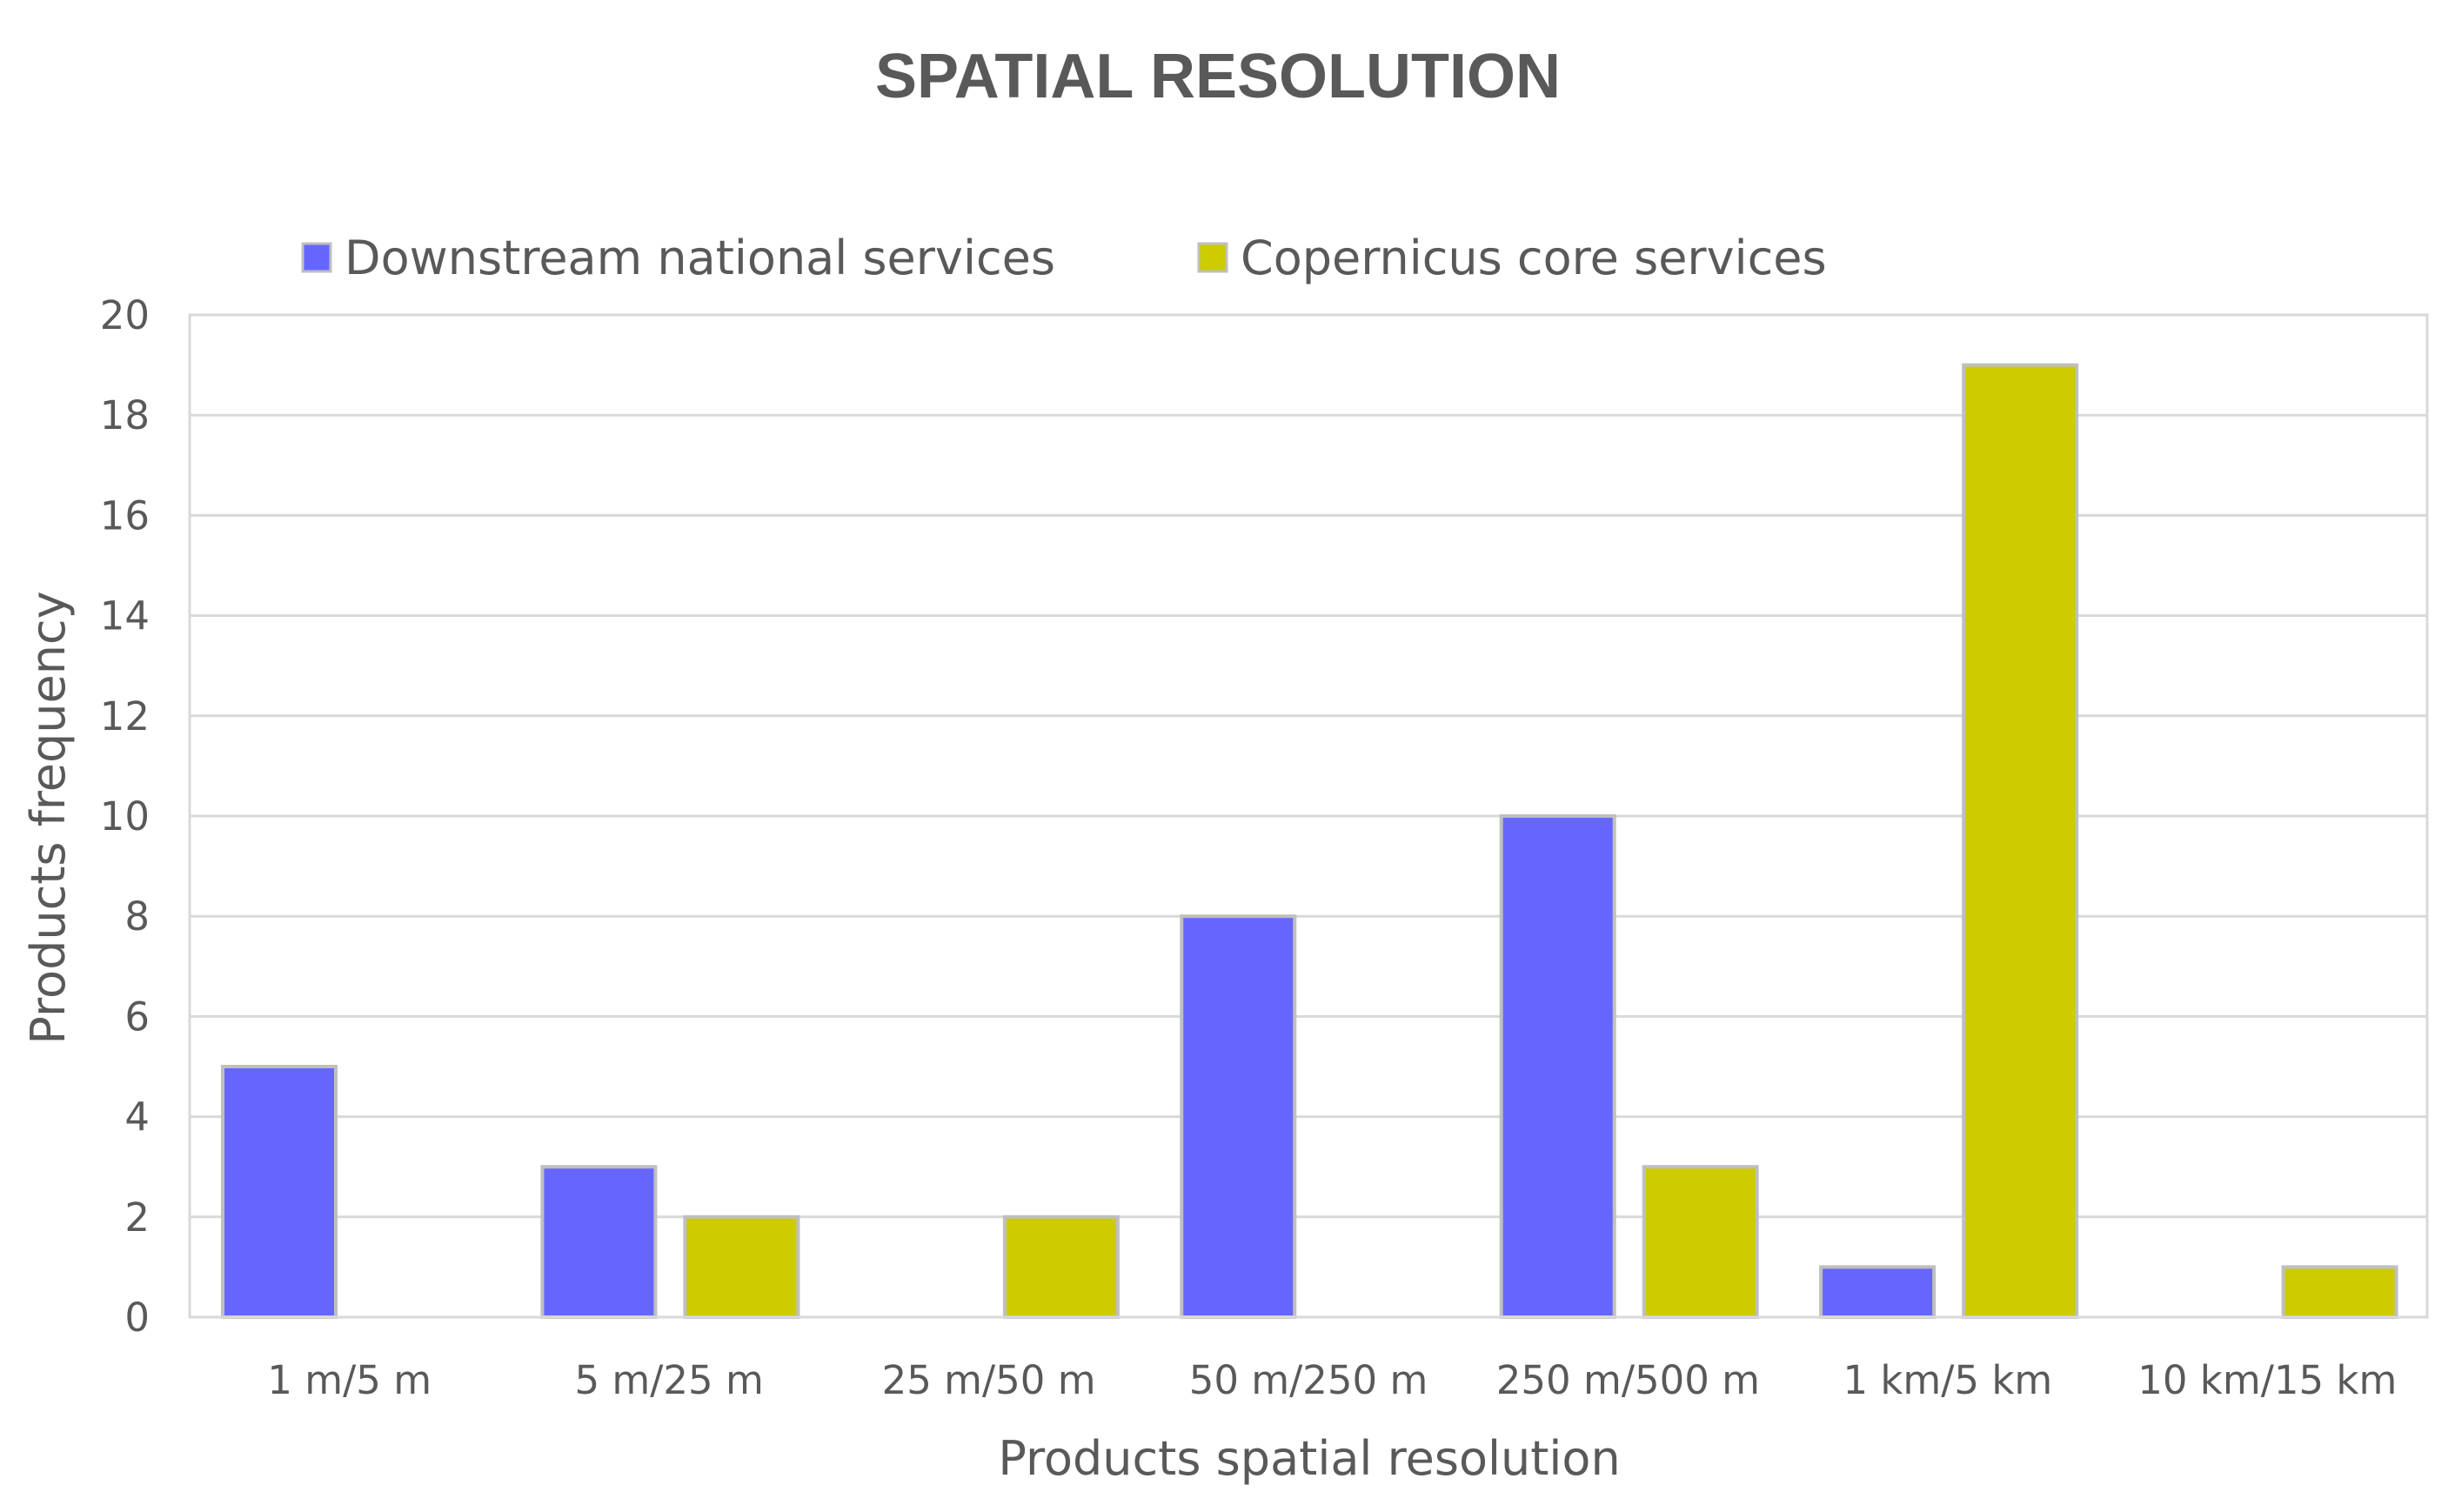  What do you see at coordinates (125, 315) in the screenshot?
I see `y-tick-label: 20` at bounding box center [125, 315].